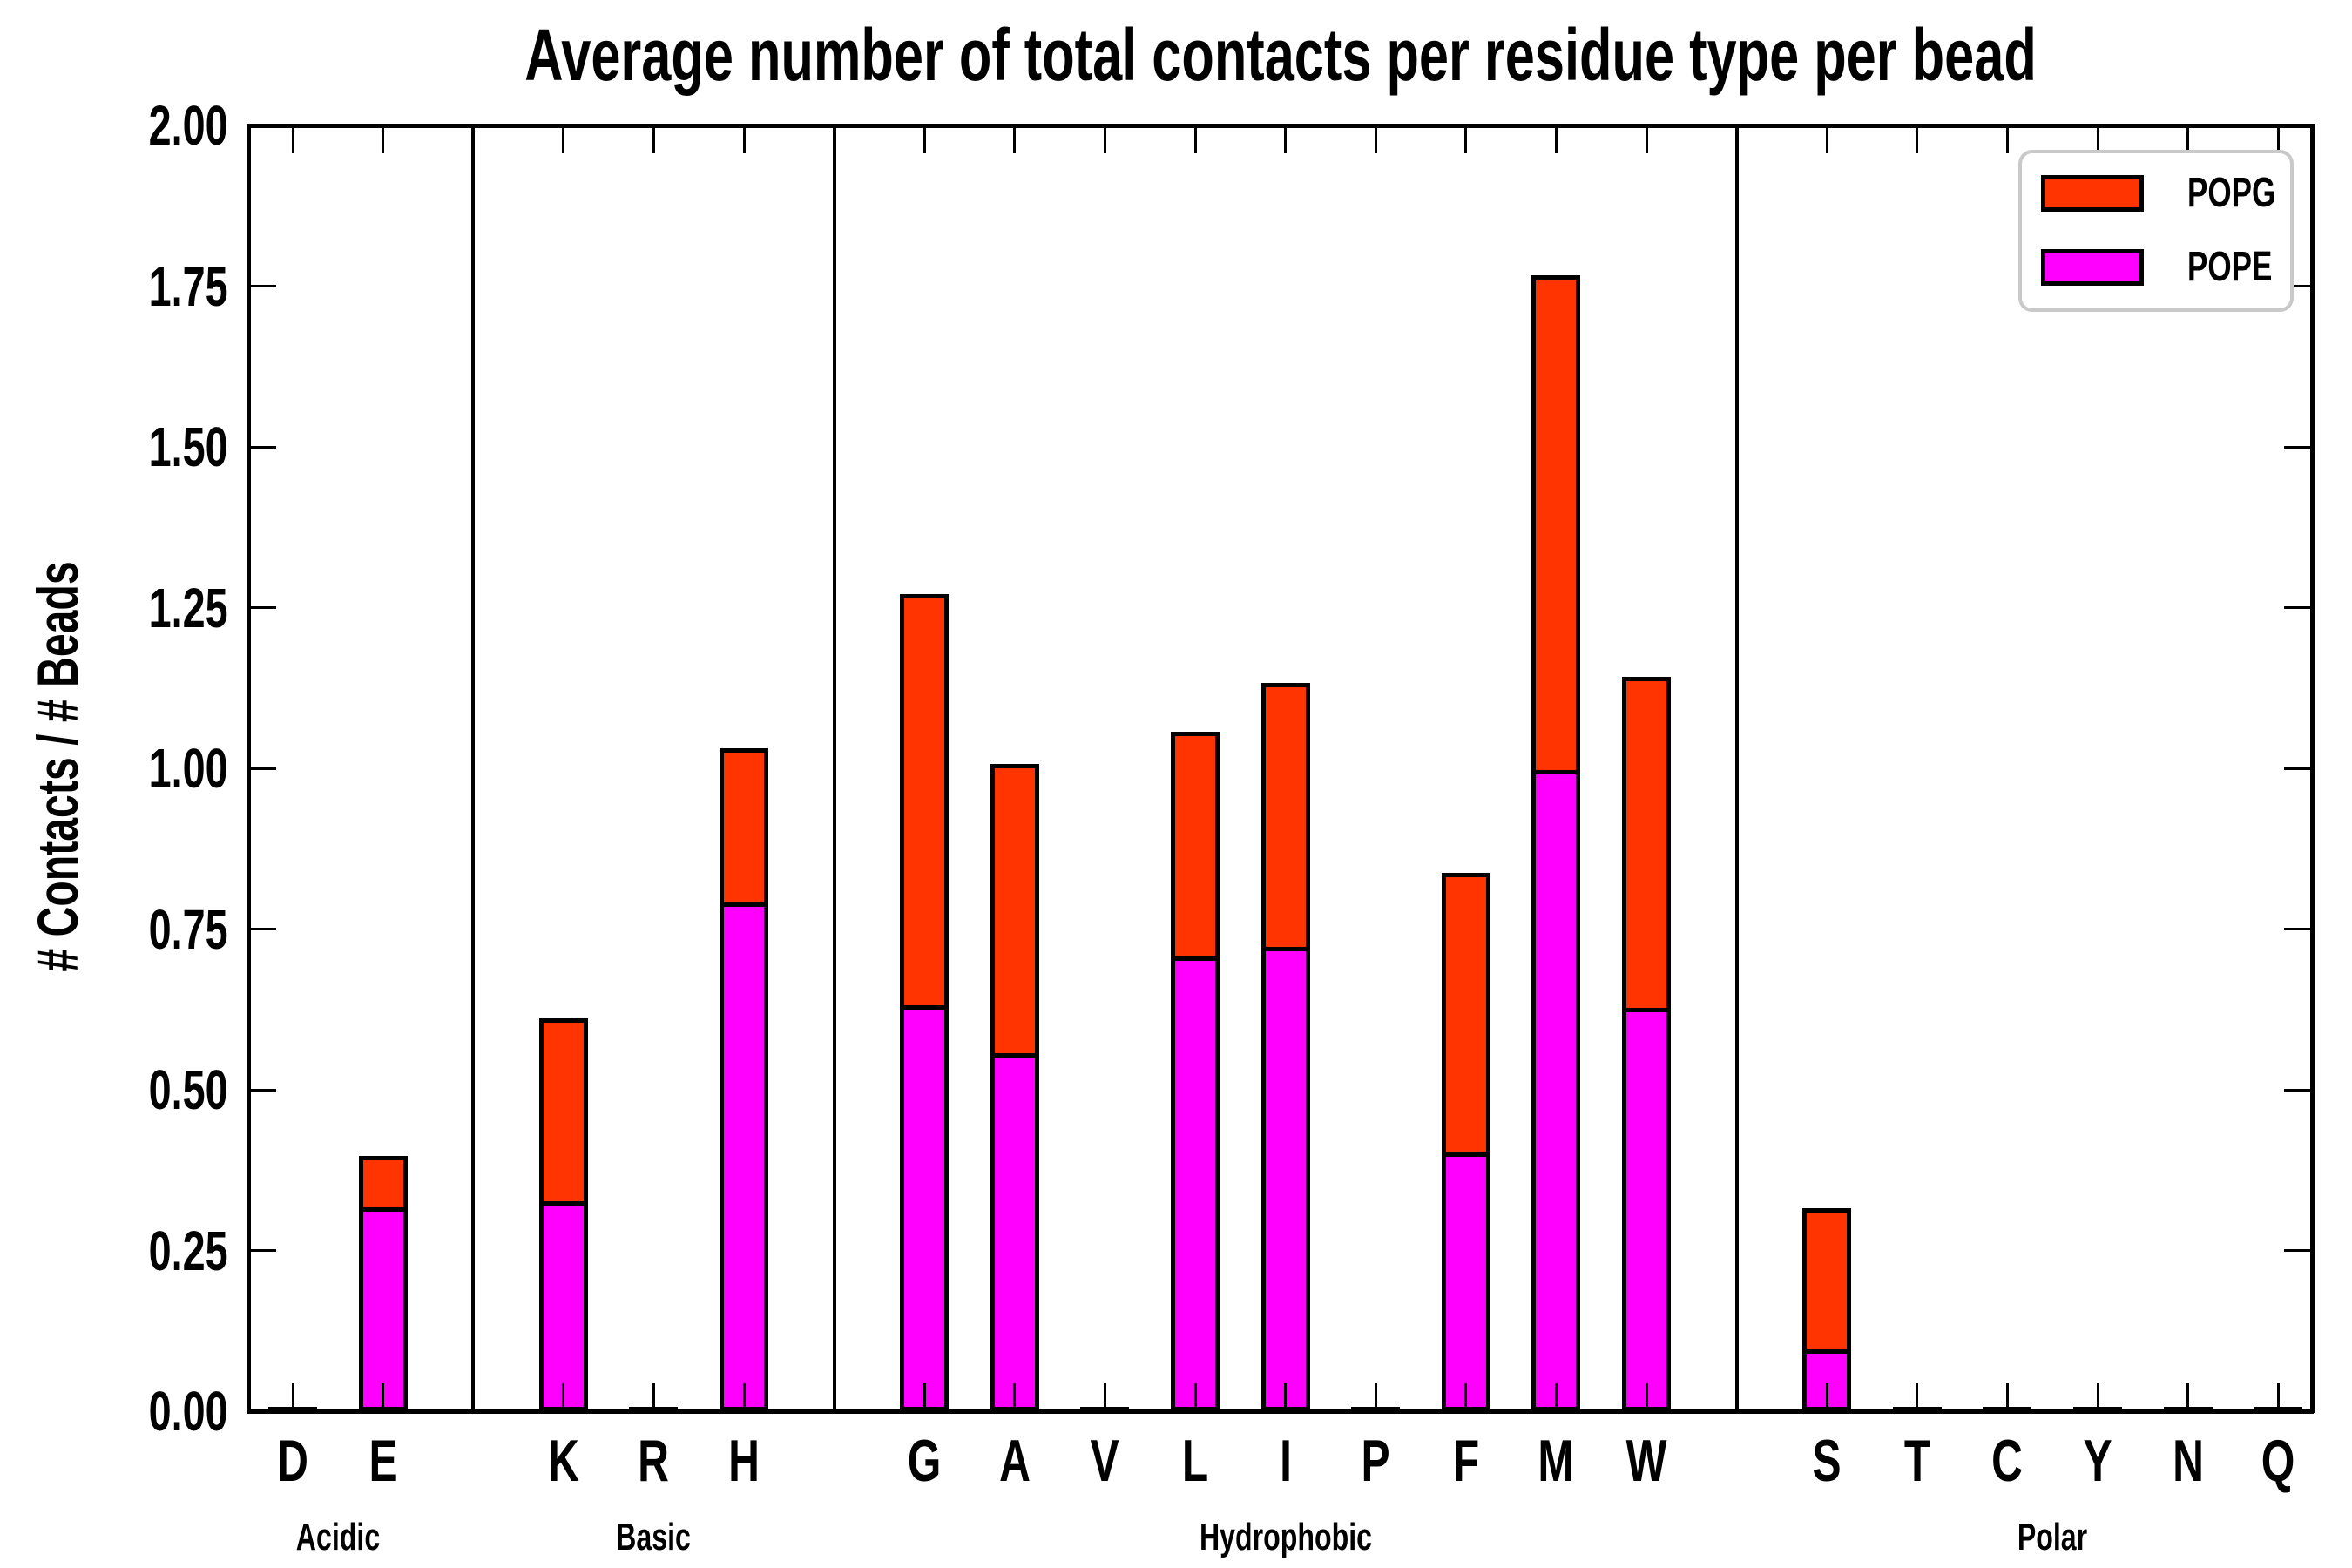 The height and width of the screenshot is (1568, 2352). Describe the element at coordinates (1827, 1281) in the screenshot. I see `bar-segment-POPG-S` at that location.